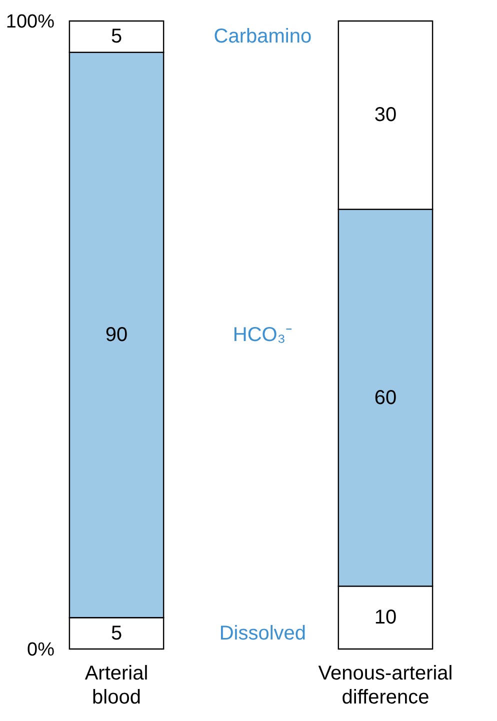 This screenshot has width=497, height=721. What do you see at coordinates (385, 685) in the screenshot?
I see `x-tick-label: Venous-arterial difference` at bounding box center [385, 685].